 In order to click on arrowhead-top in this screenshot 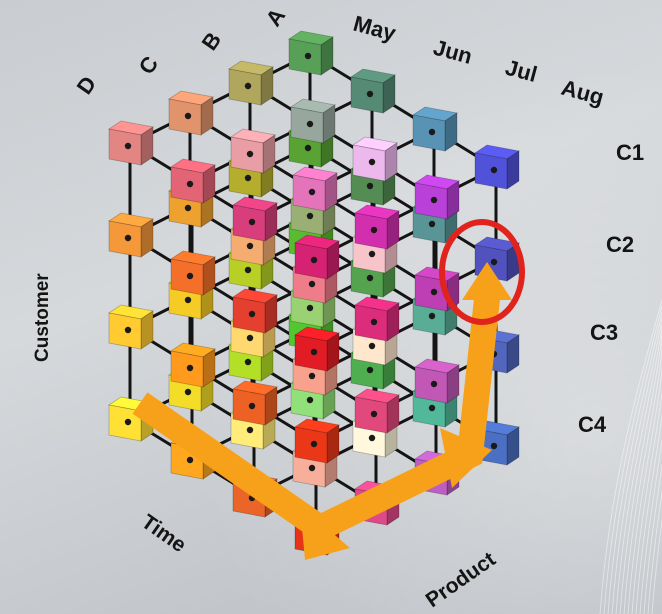, I will do `click(487, 281)`.